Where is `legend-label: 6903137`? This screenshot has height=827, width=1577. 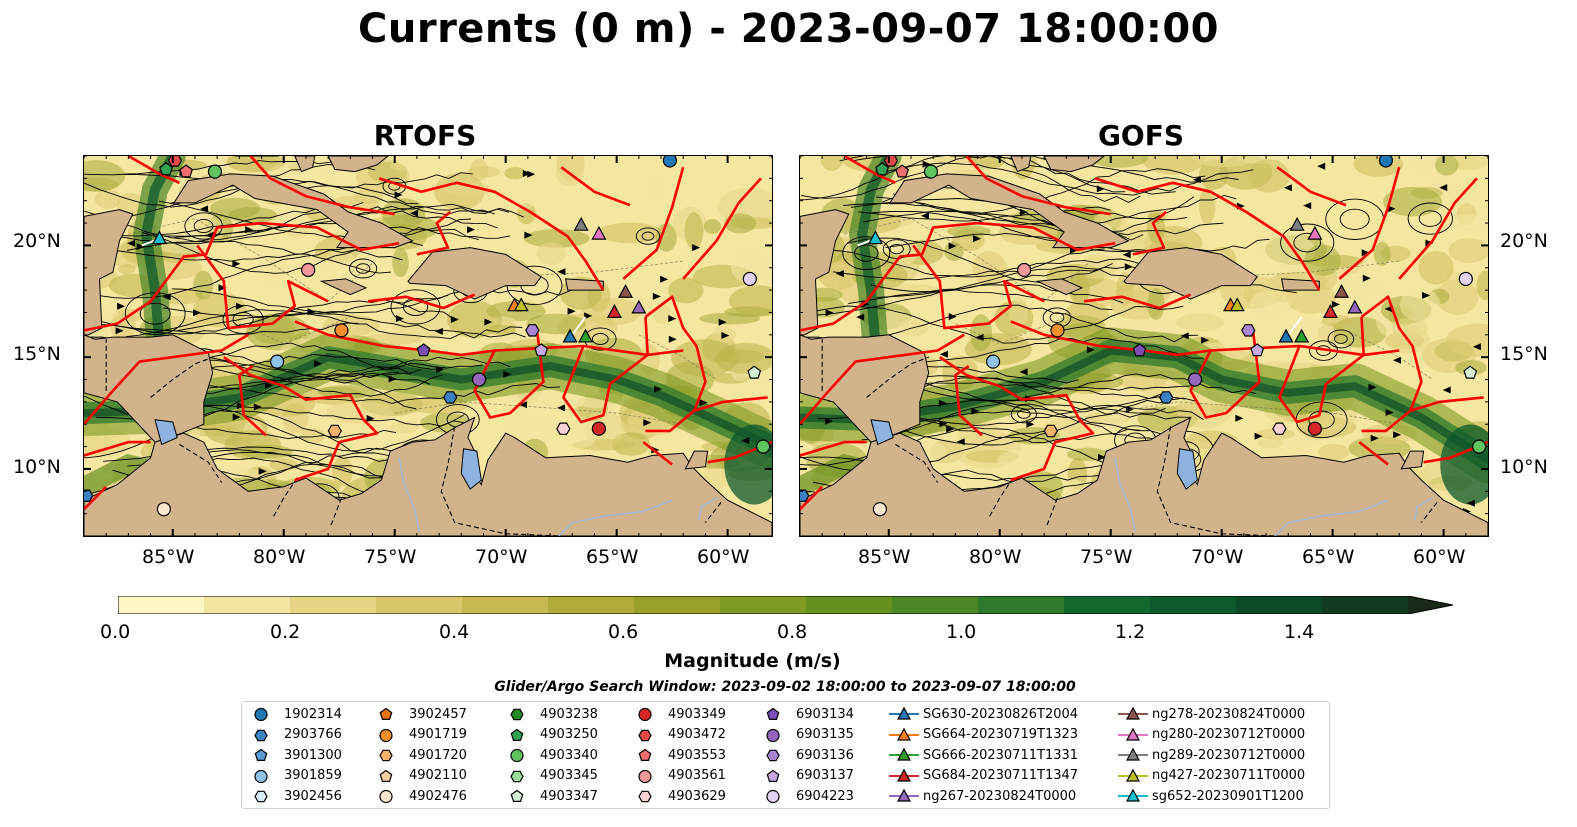 legend-label: 6903137 is located at coordinates (825, 775).